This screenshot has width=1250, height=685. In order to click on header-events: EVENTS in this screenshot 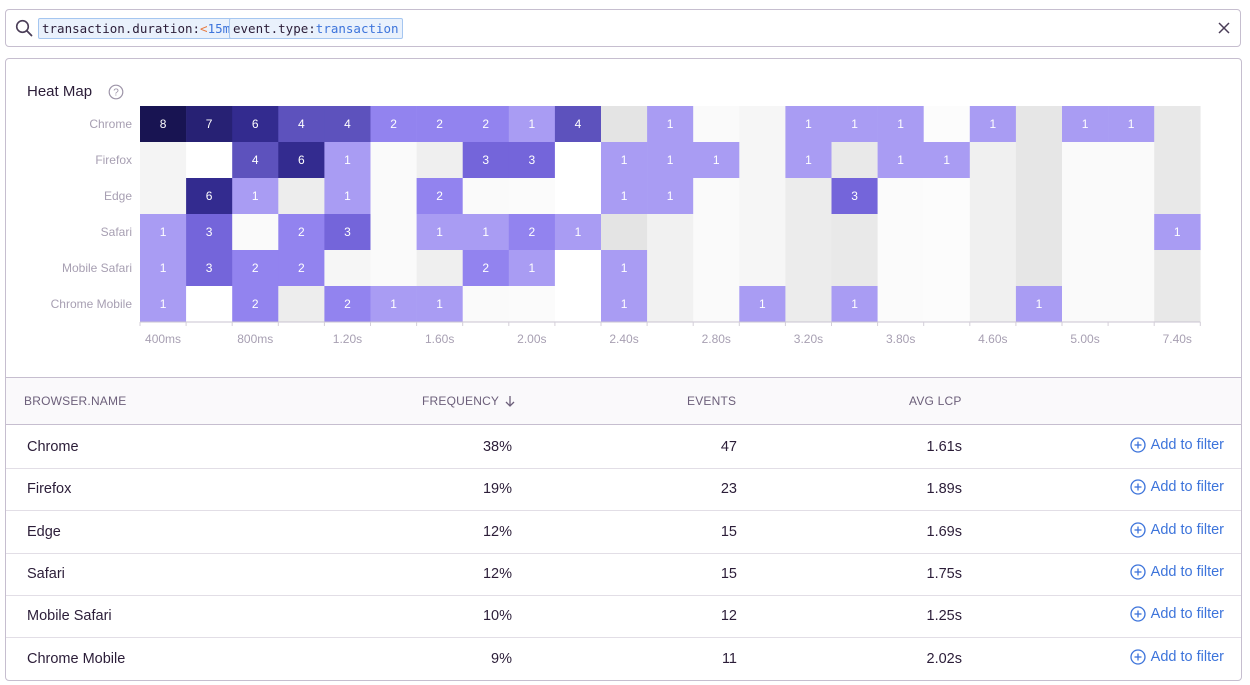, I will do `click(712, 401)`.